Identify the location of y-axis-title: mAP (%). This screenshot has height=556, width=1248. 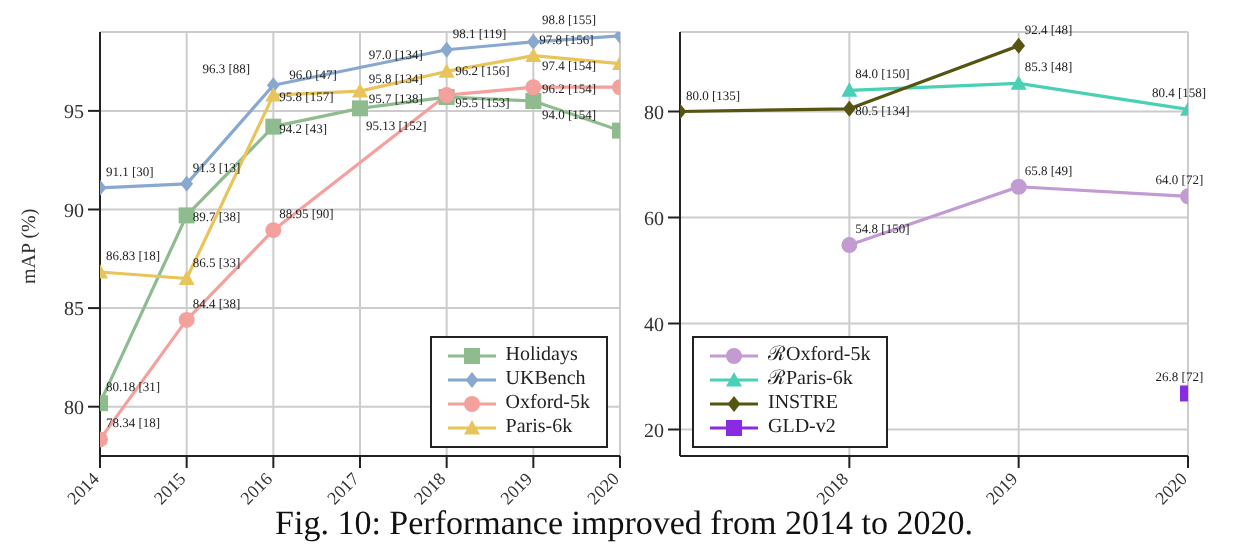
(30, 246).